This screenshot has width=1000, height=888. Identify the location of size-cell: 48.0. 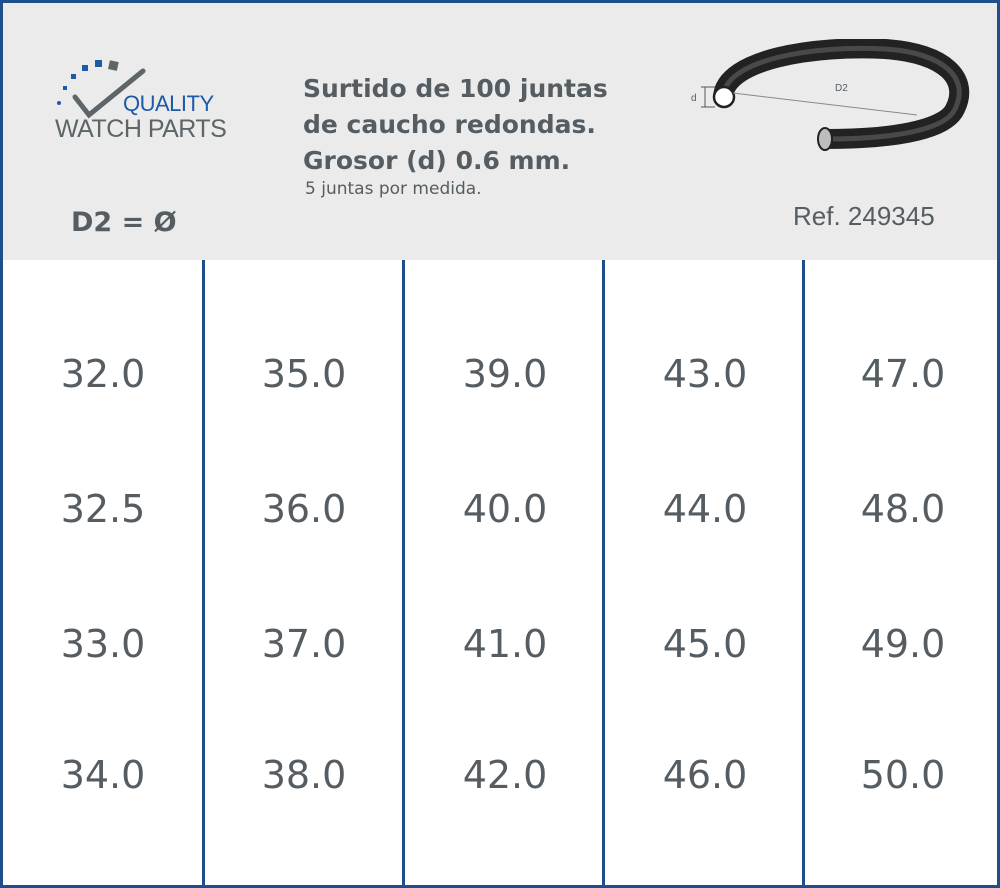
(903, 509).